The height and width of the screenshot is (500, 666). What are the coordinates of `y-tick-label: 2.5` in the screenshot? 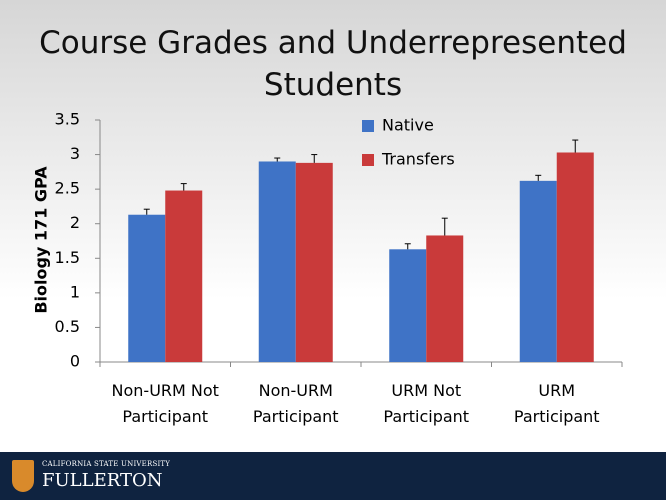 It's located at (67, 188).